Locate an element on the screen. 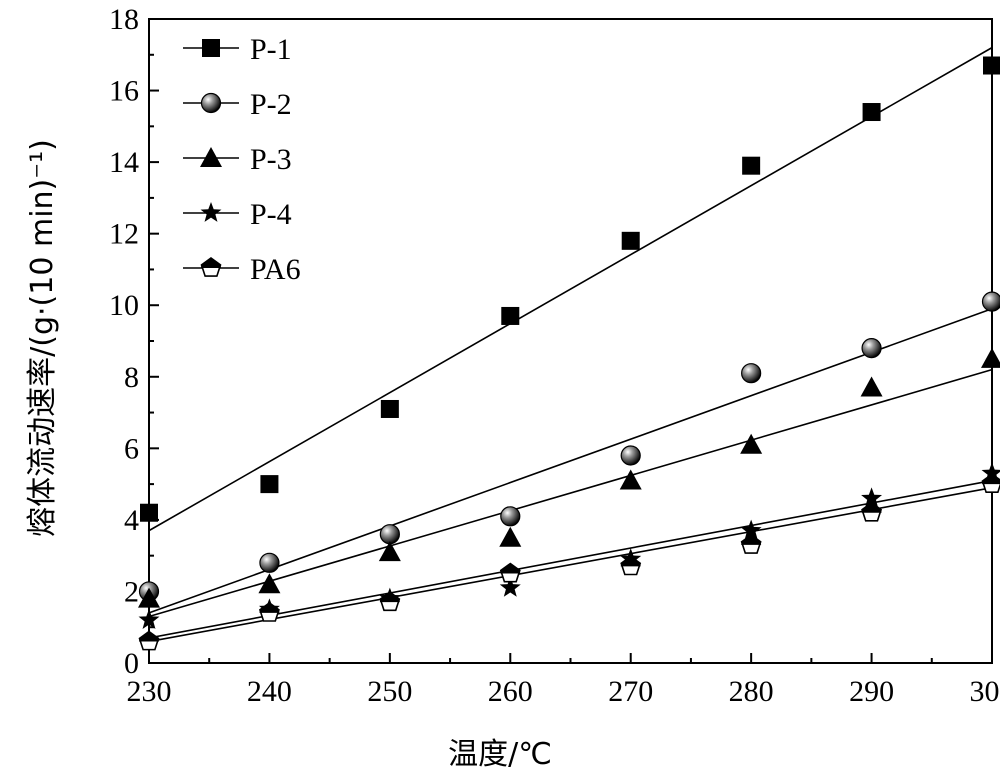  x-tick-label: 270 is located at coordinates (630, 691).